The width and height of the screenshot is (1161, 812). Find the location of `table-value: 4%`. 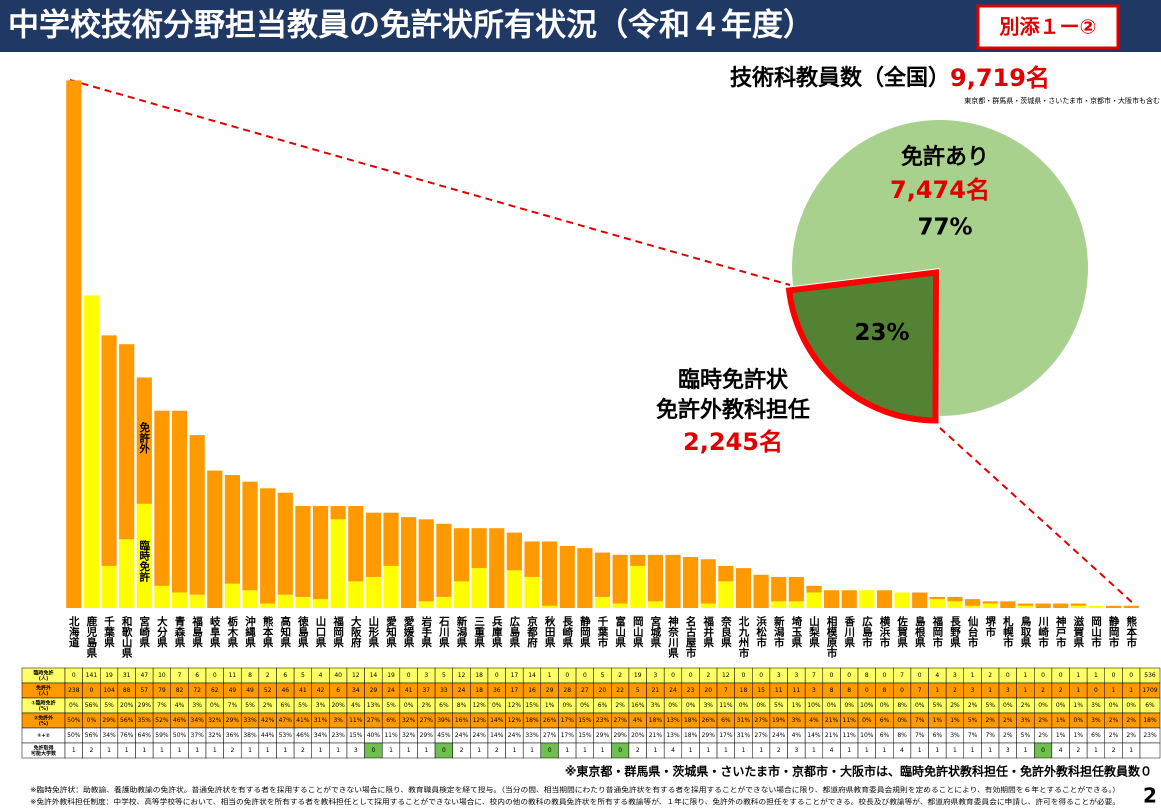

table-value: 4% is located at coordinates (180, 705).